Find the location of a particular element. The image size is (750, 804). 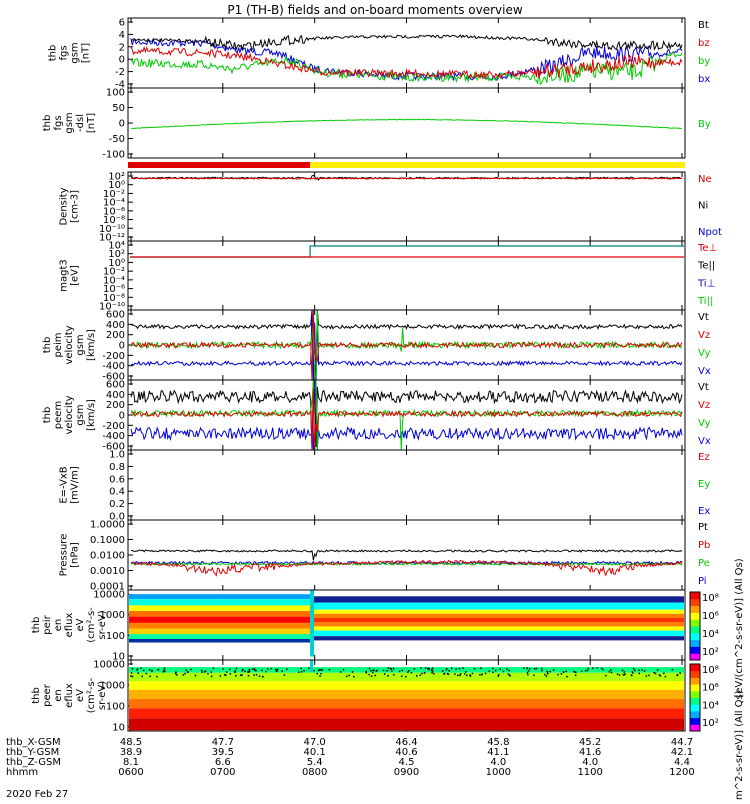

ytick-label-peir: 1000 is located at coordinates (112, 615).